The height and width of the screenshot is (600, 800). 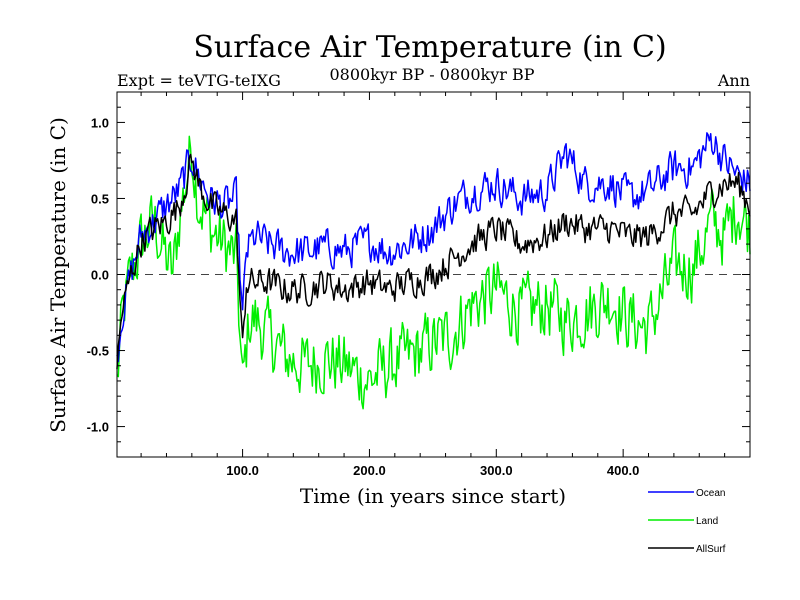 What do you see at coordinates (433, 496) in the screenshot?
I see `x-axis-label: Time (in years since start)` at bounding box center [433, 496].